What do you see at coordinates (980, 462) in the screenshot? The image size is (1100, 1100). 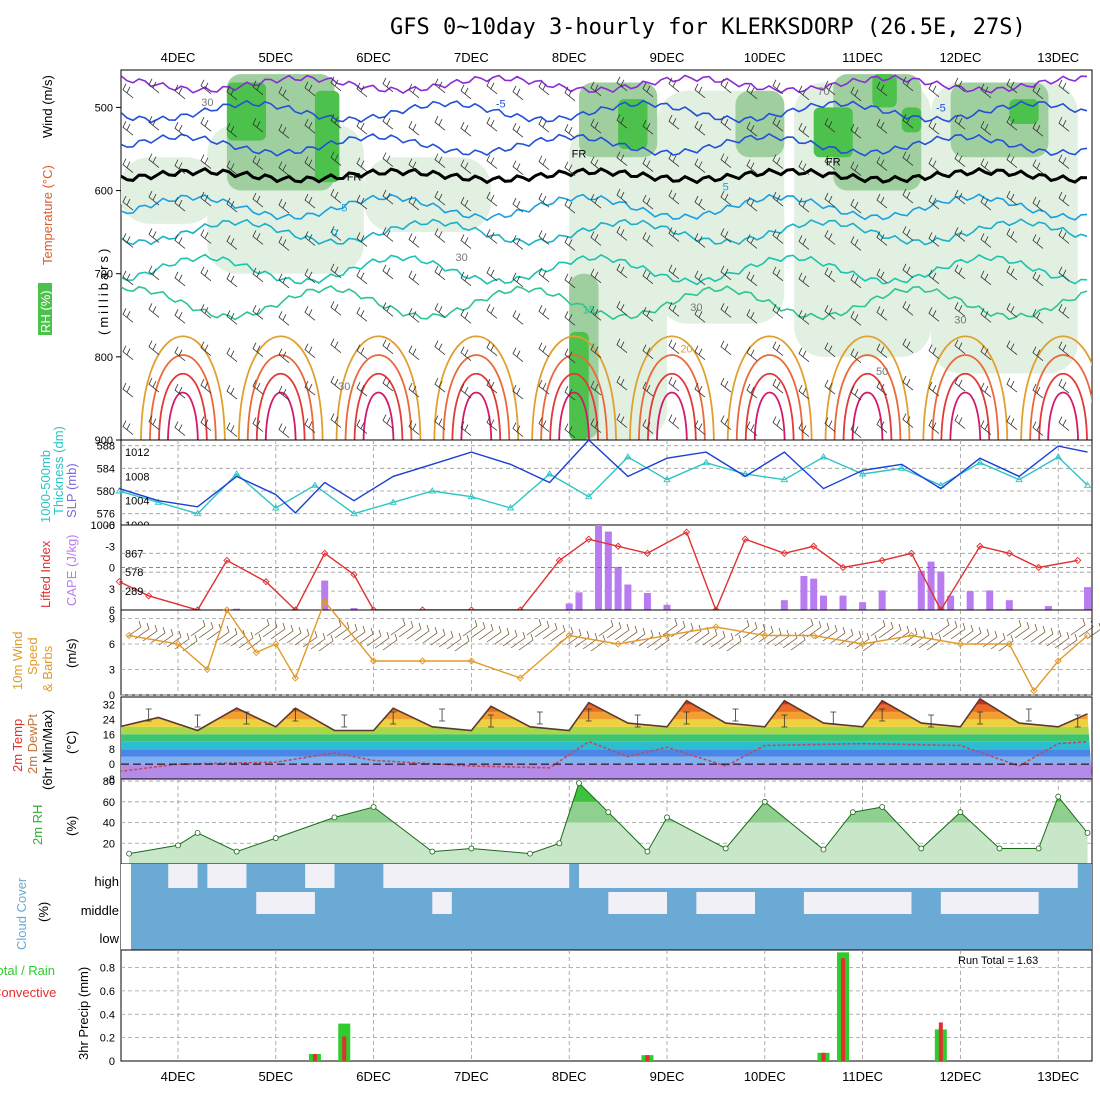 I see `thickness-point` at bounding box center [980, 462].